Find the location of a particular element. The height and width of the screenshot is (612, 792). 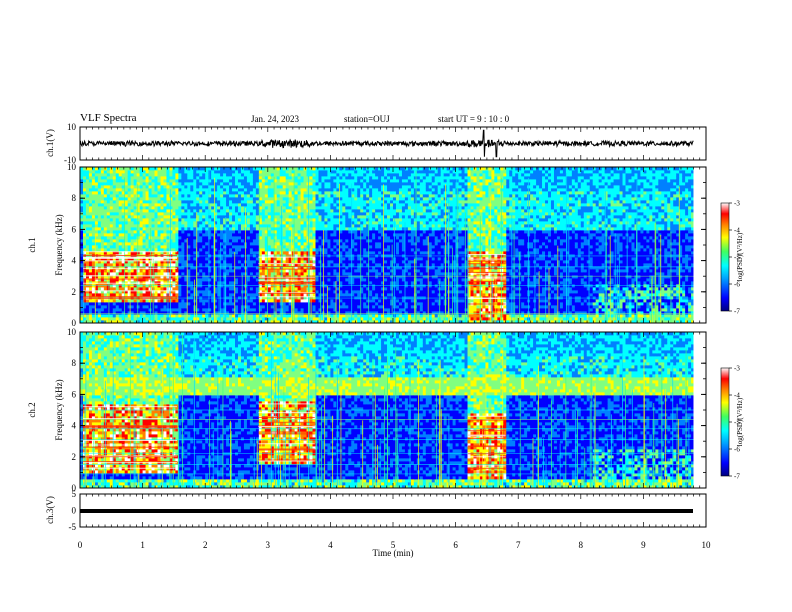

ch1-tick-label: -10 is located at coordinates (70, 160).